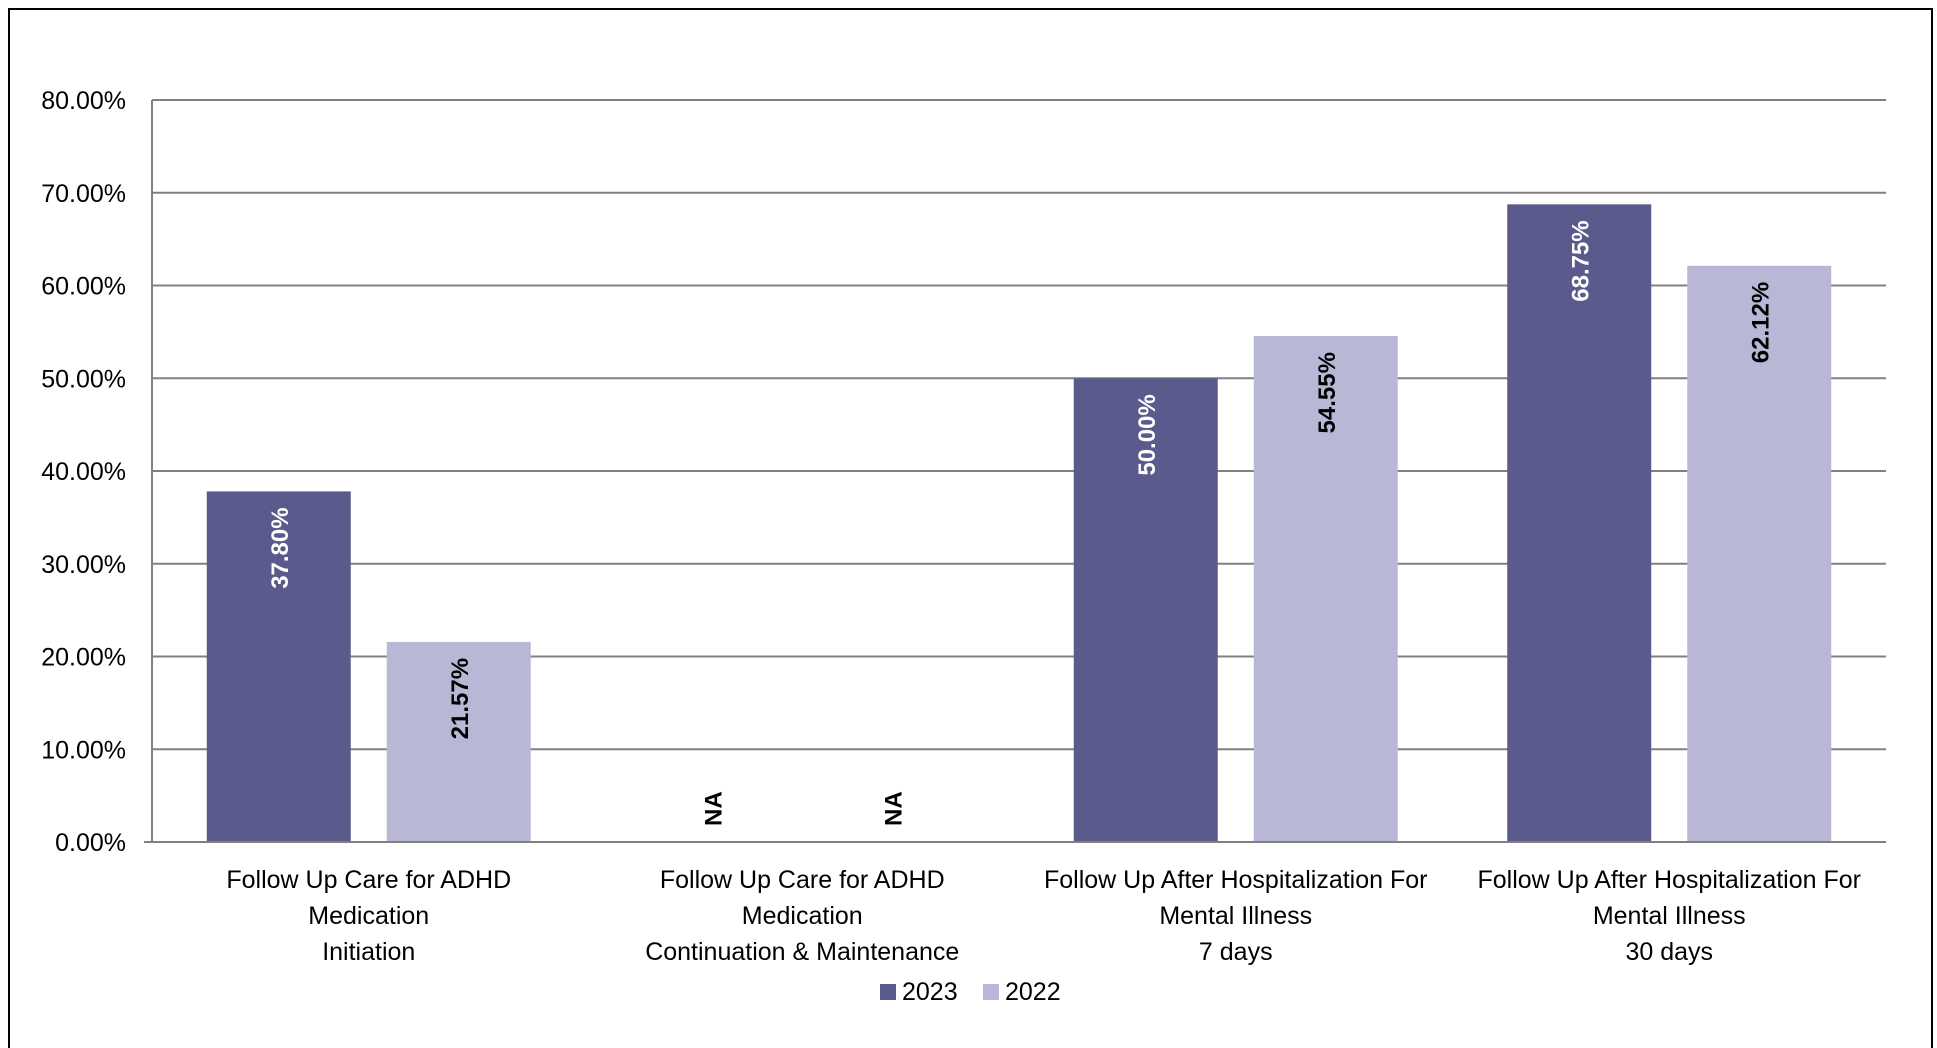  Describe the element at coordinates (1033, 992) in the screenshot. I see `legend-label-2022: 2022` at that location.